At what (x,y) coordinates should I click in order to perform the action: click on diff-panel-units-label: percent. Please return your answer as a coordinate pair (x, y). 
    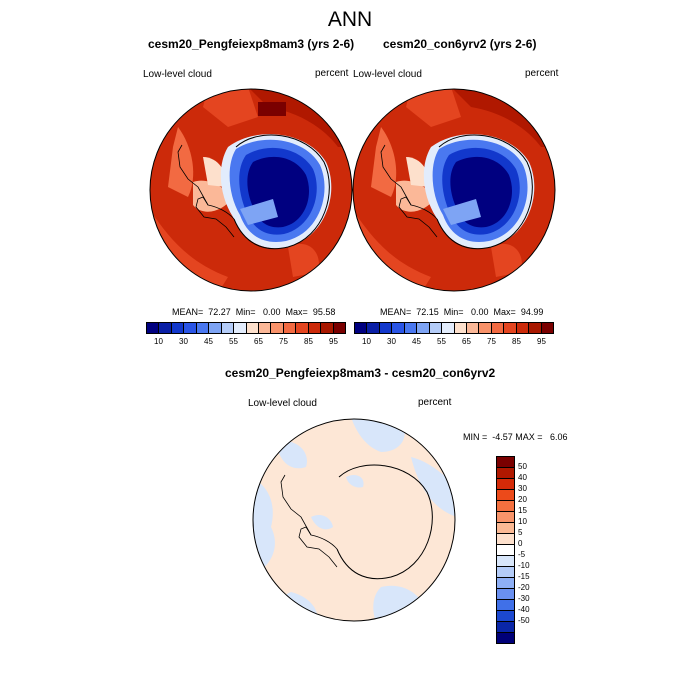
    Looking at the image, I should click on (435, 402).